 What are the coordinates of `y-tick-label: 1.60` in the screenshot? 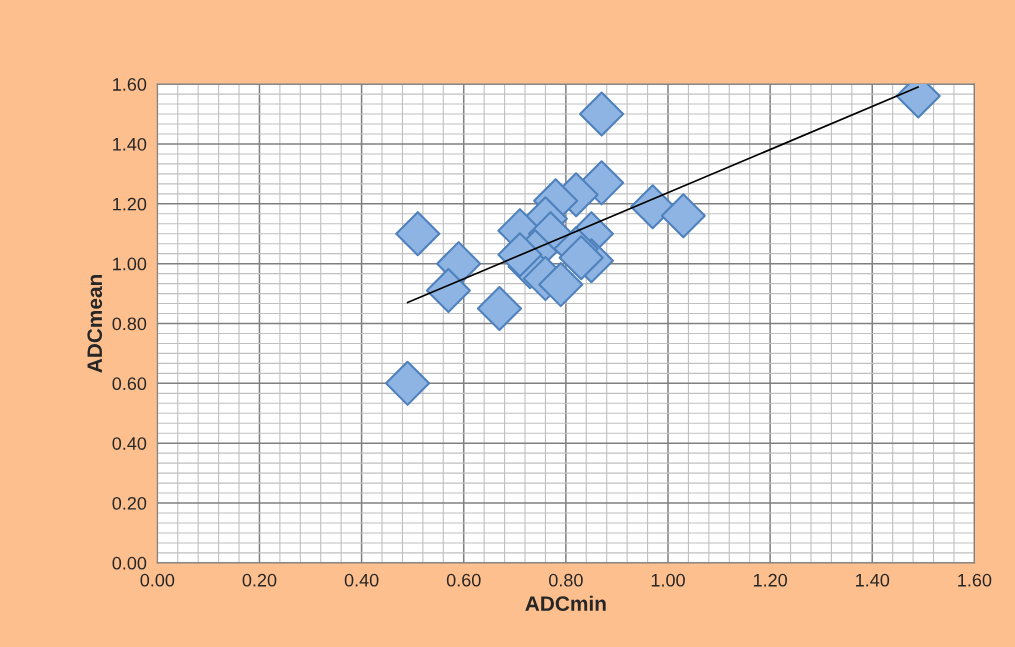 It's located at (130, 84).